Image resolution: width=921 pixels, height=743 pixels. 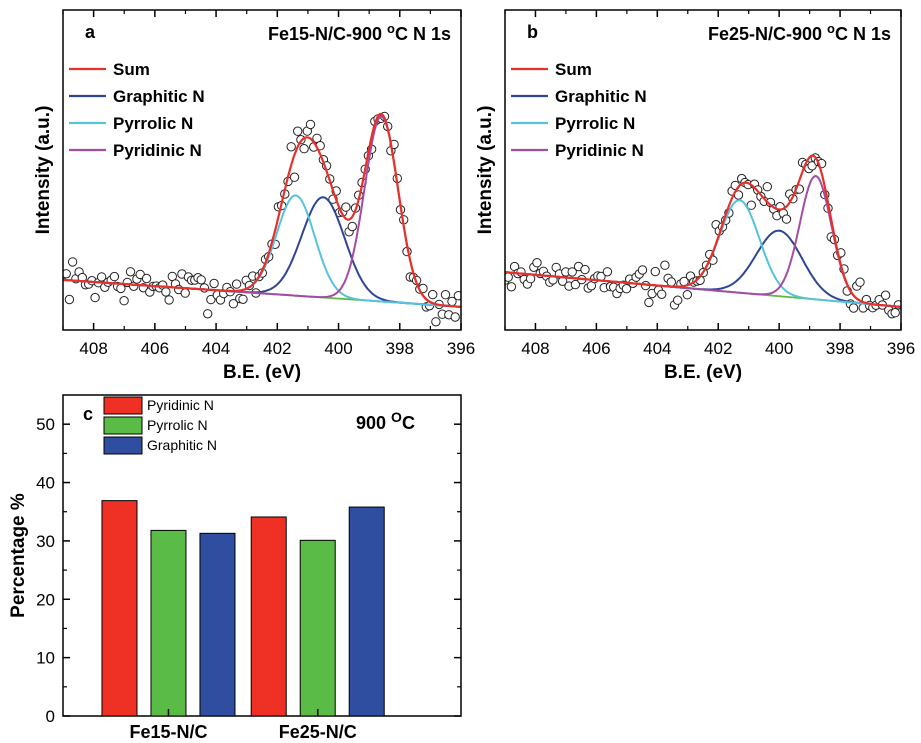 I want to click on annotation-part: C, so click(x=408, y=423).